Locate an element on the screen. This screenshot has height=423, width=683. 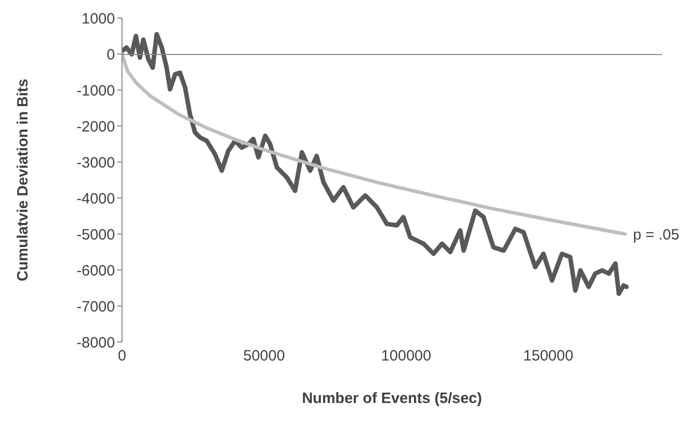
annotation: p = .05 is located at coordinates (656, 235).